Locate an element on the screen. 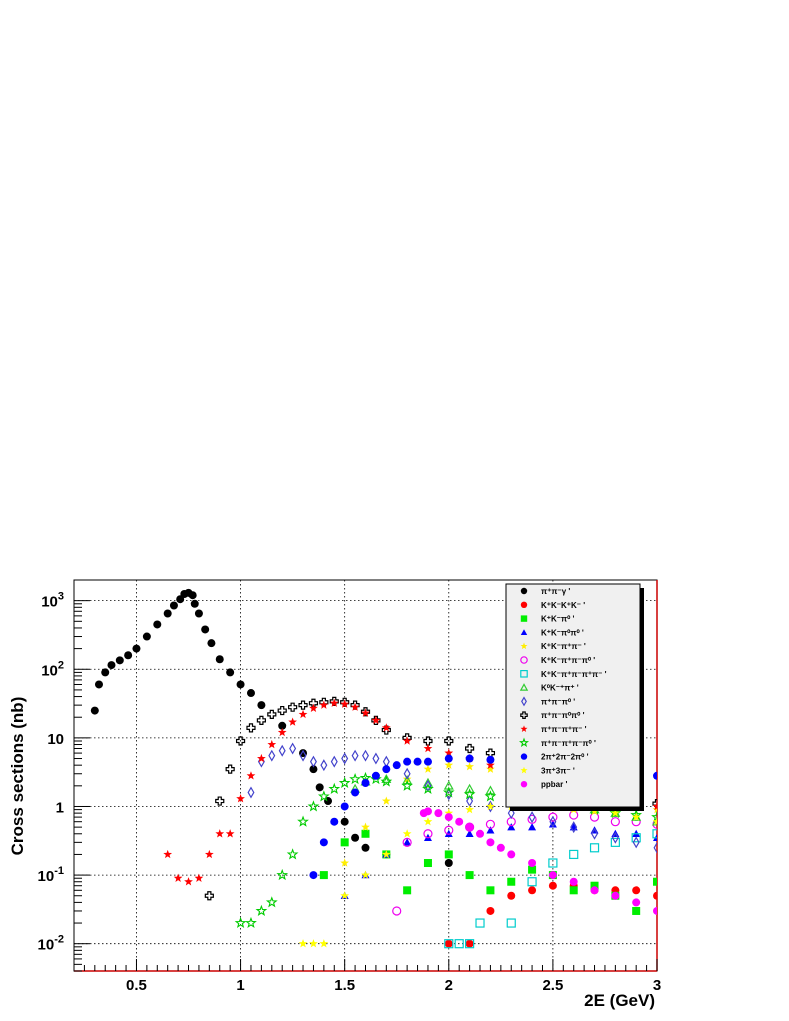 Image resolution: width=789 pixels, height=1021 pixels. data-series is located at coordinates (538, 861).